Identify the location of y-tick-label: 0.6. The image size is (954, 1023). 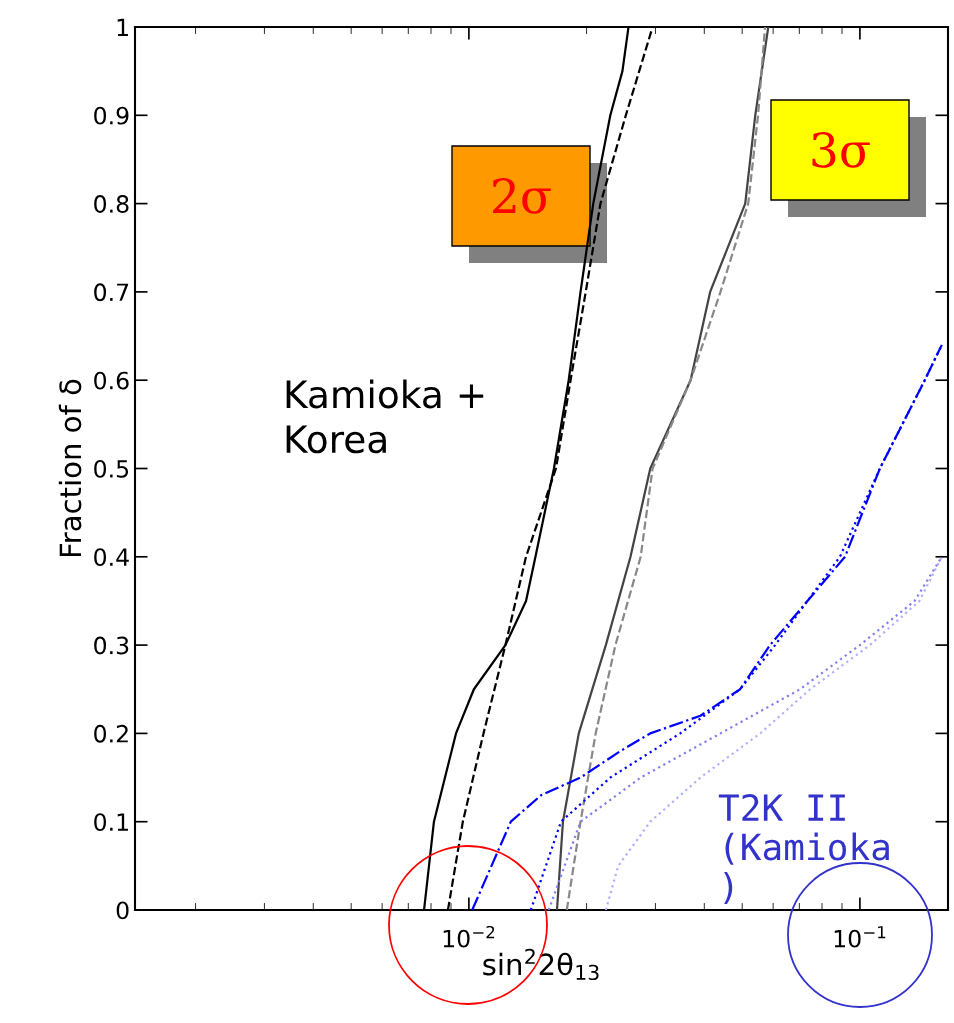
(111, 380).